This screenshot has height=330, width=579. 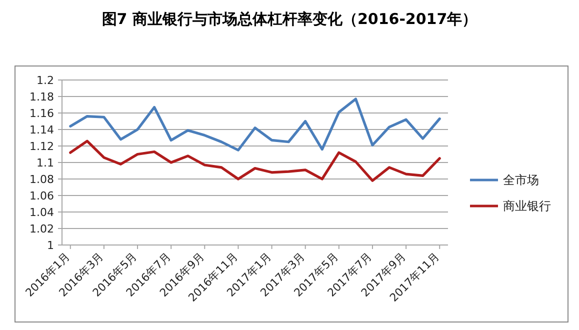 What do you see at coordinates (527, 206) in the screenshot?
I see `legend-label: 商业银行` at bounding box center [527, 206].